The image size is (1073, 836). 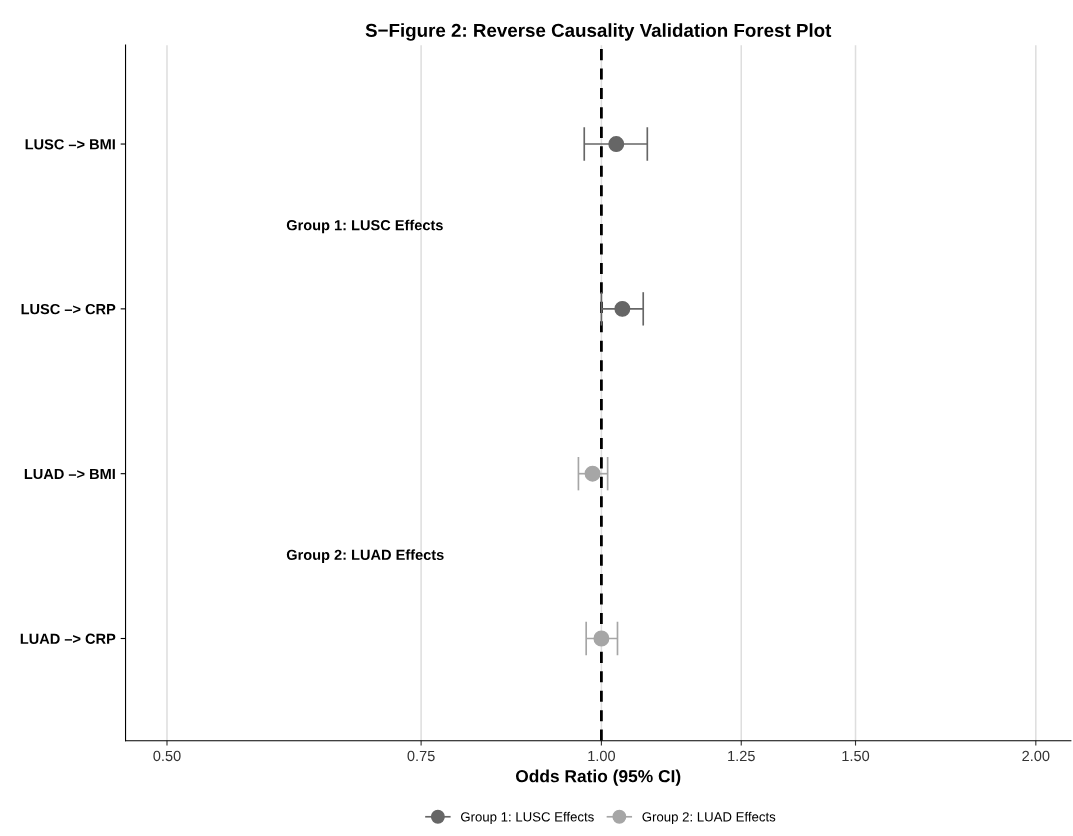 I want to click on x-axis-title: Odds Ratio (95% CI), so click(x=598, y=777).